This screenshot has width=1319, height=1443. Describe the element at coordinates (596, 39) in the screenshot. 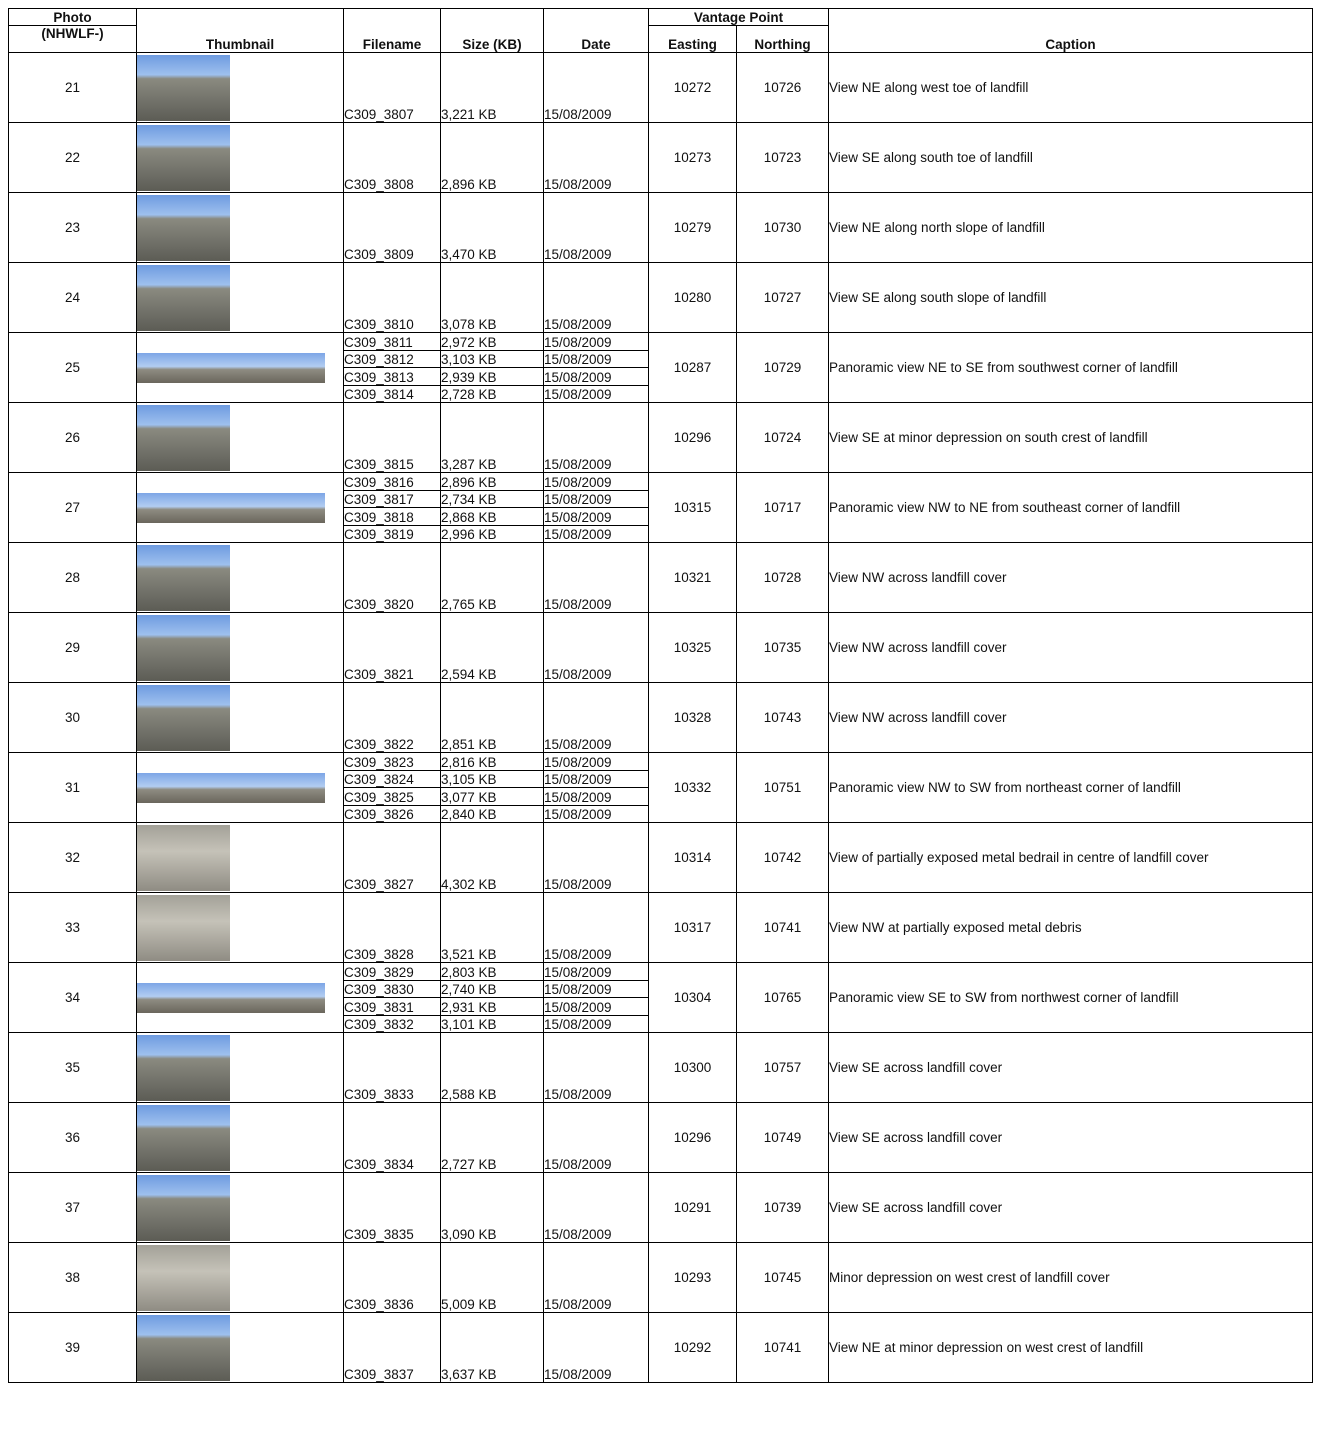

I see `header-date: Date` at that location.